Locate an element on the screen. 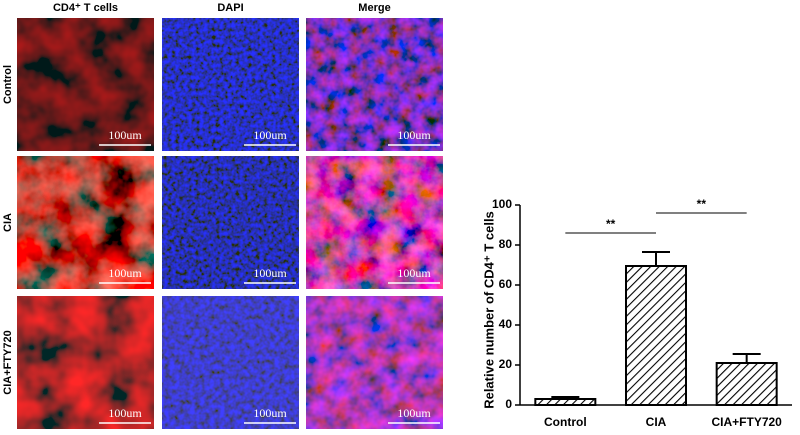 The height and width of the screenshot is (435, 800). column-header: DAPI is located at coordinates (230, 8).